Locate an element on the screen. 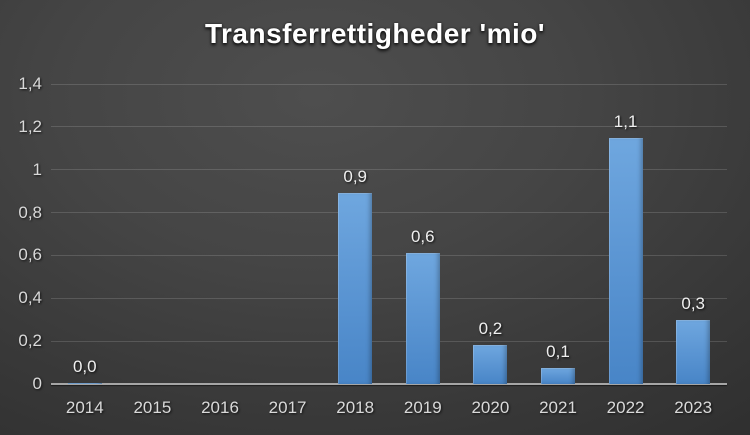  y-axis-tick-label: 0,4 is located at coordinates (30, 298).